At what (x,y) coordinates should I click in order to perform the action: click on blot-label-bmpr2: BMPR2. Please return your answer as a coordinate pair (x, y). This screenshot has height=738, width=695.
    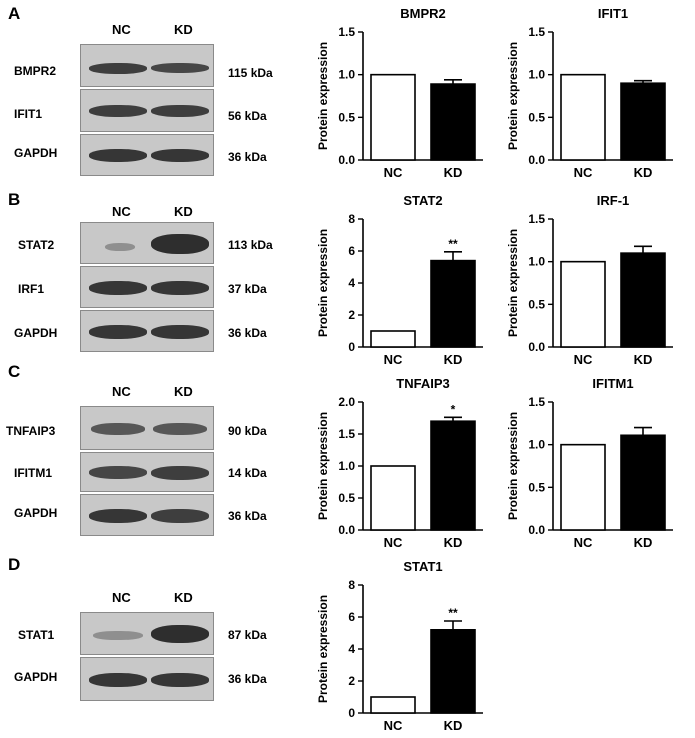
    Looking at the image, I should click on (35, 71).